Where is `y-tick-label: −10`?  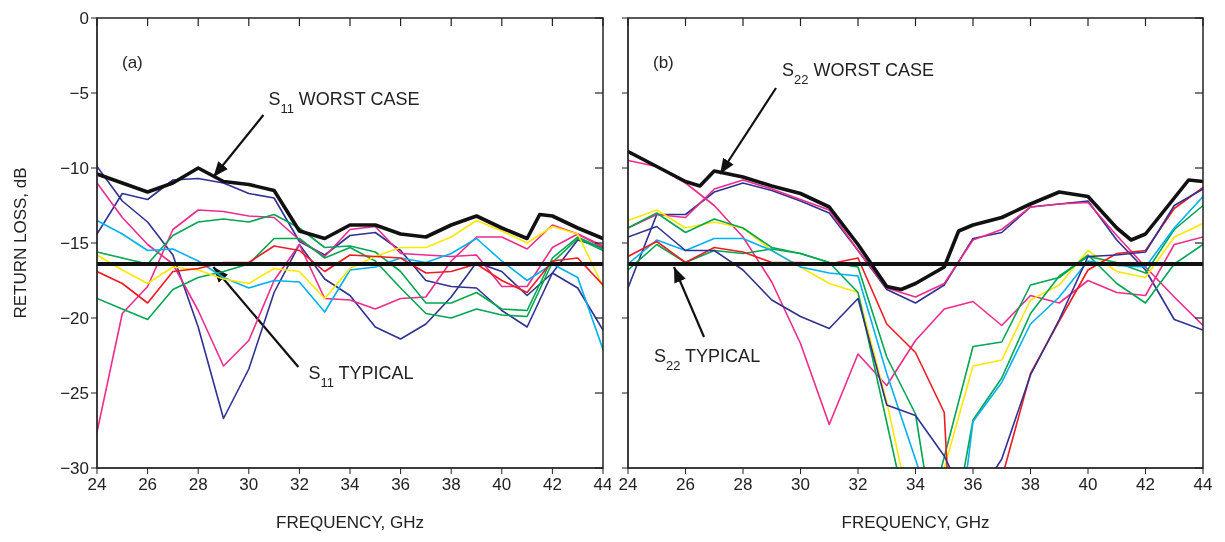 y-tick-label: −10 is located at coordinates (74, 169).